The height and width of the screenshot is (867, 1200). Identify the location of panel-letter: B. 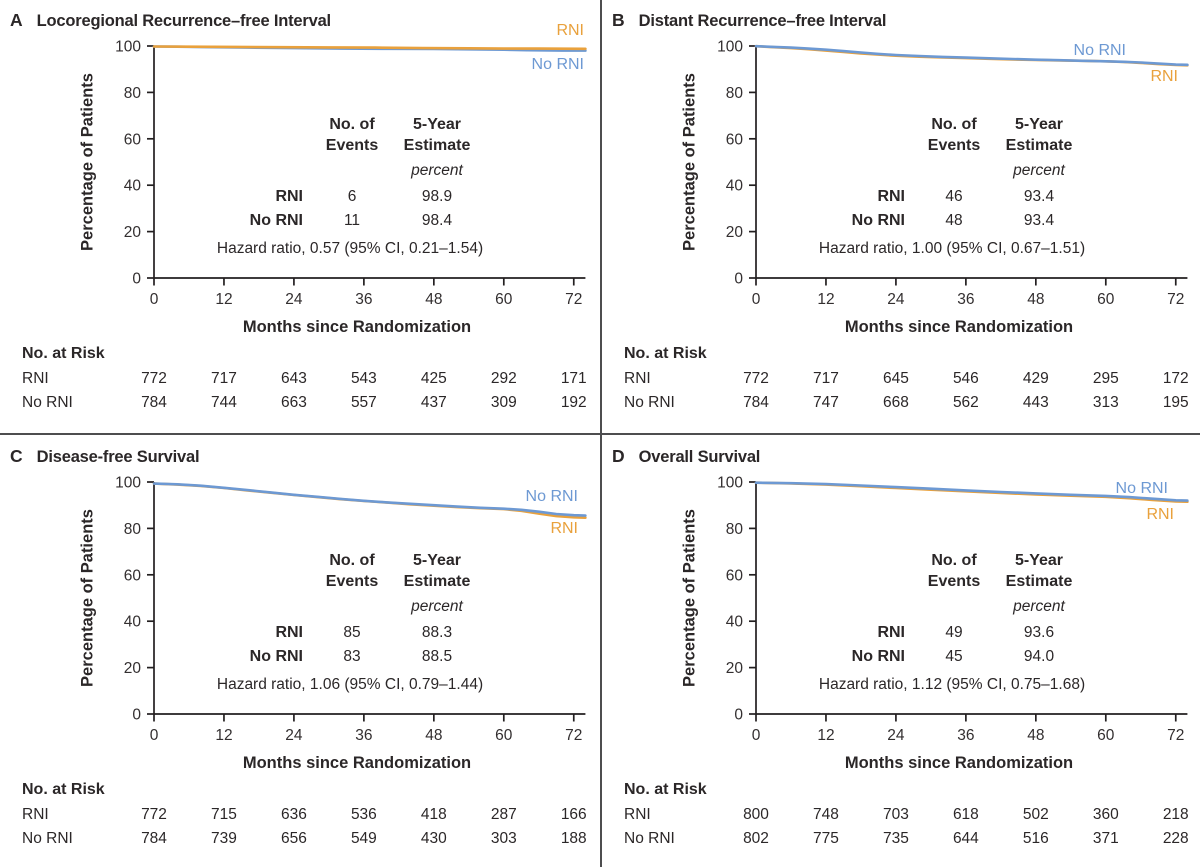
(618, 20).